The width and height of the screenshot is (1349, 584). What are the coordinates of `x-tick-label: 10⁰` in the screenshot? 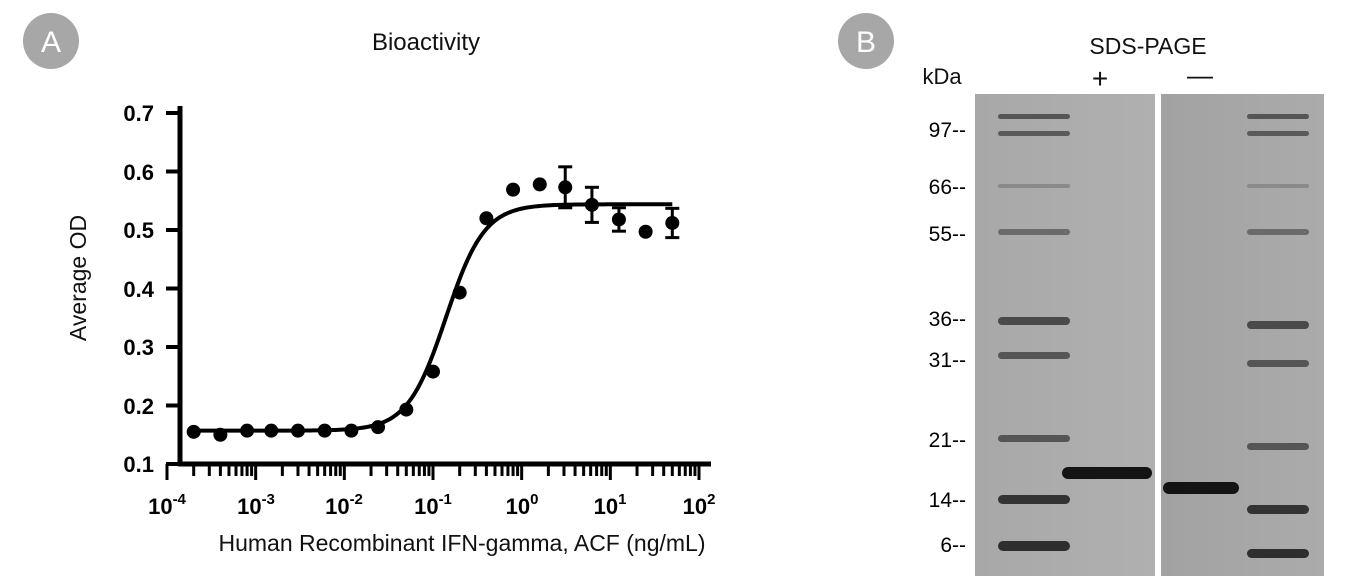 It's located at (522, 505).